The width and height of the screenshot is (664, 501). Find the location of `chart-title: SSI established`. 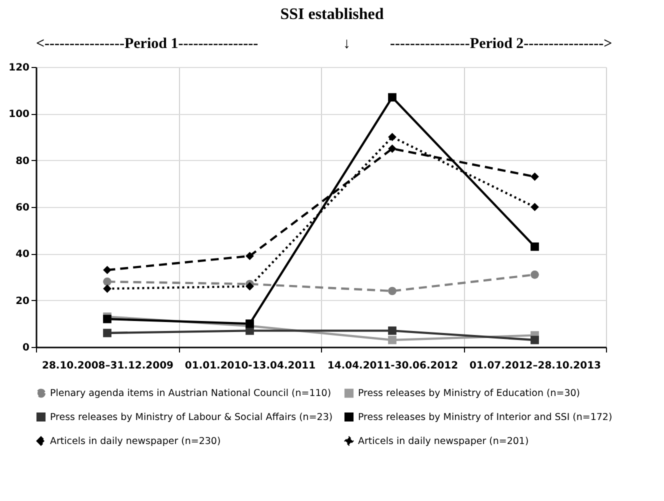

chart-title: SSI established is located at coordinates (332, 15).